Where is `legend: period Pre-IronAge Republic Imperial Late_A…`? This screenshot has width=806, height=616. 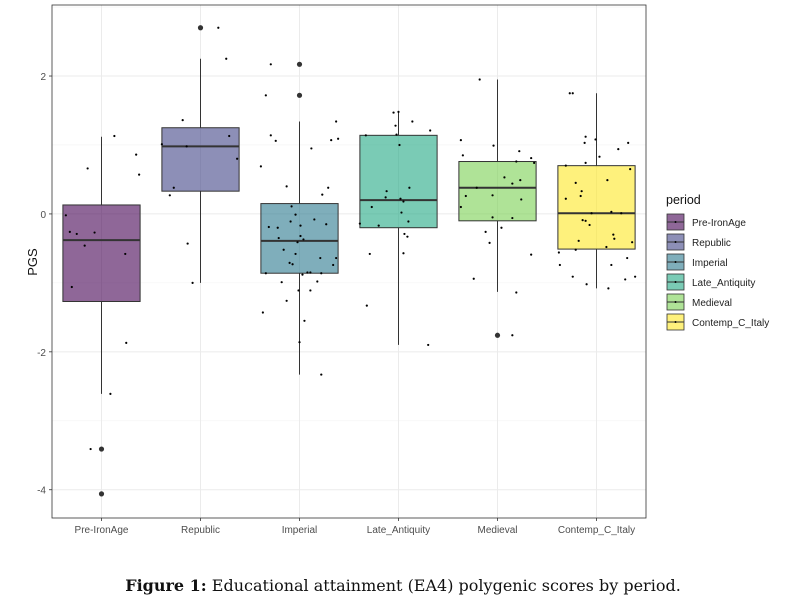 legend: period Pre-IronAge Republic Imperial Late_A… is located at coordinates (717, 262).